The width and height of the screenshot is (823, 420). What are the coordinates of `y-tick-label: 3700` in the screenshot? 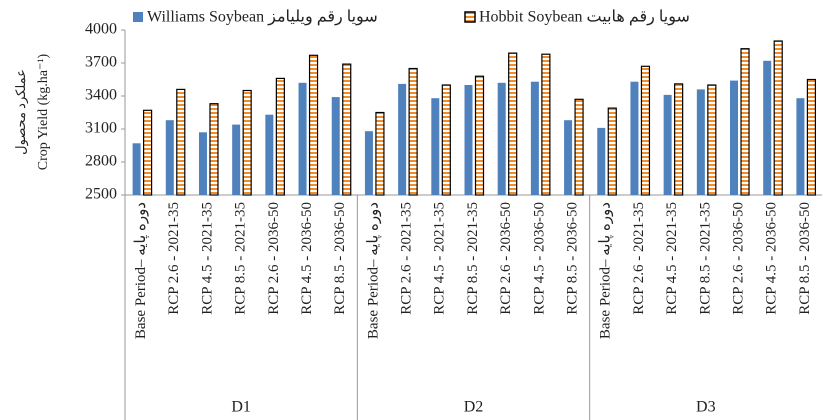 It's located at (101, 62).